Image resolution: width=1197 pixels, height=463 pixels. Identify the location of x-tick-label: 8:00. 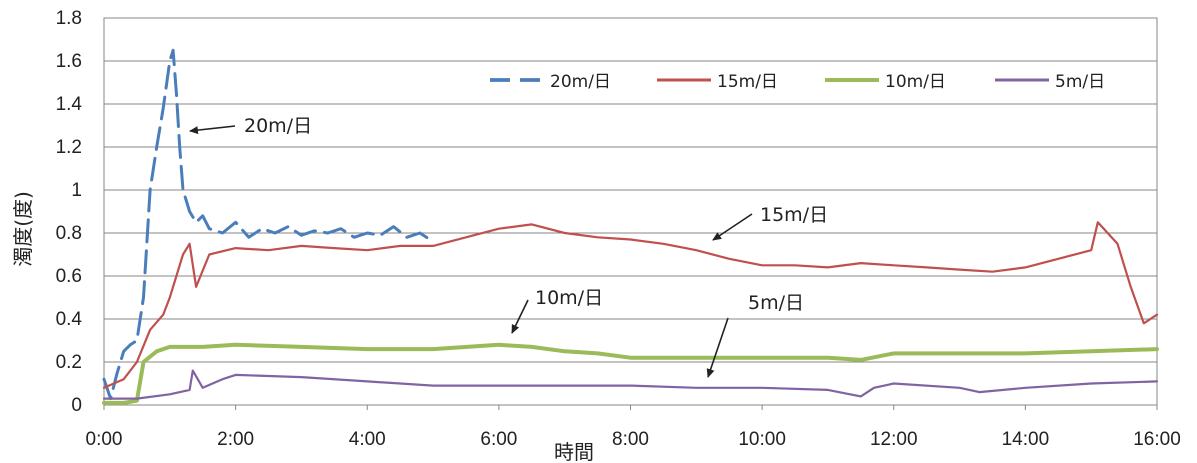
(630, 439).